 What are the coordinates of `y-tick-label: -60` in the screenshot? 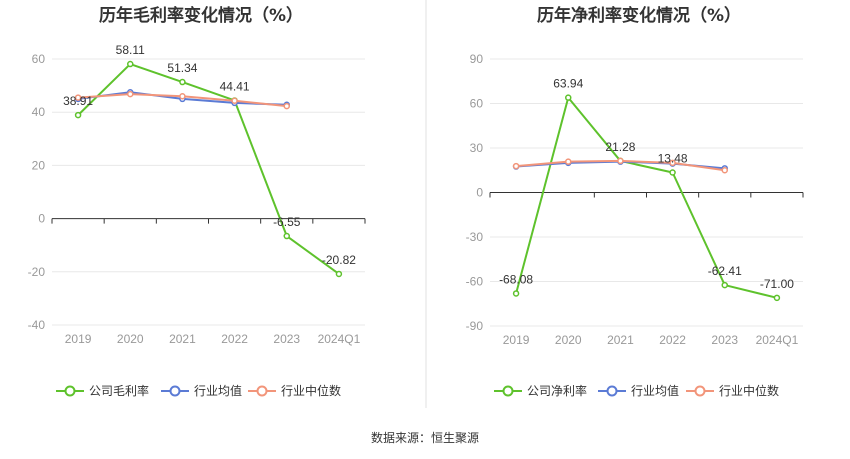 It's located at (475, 282).